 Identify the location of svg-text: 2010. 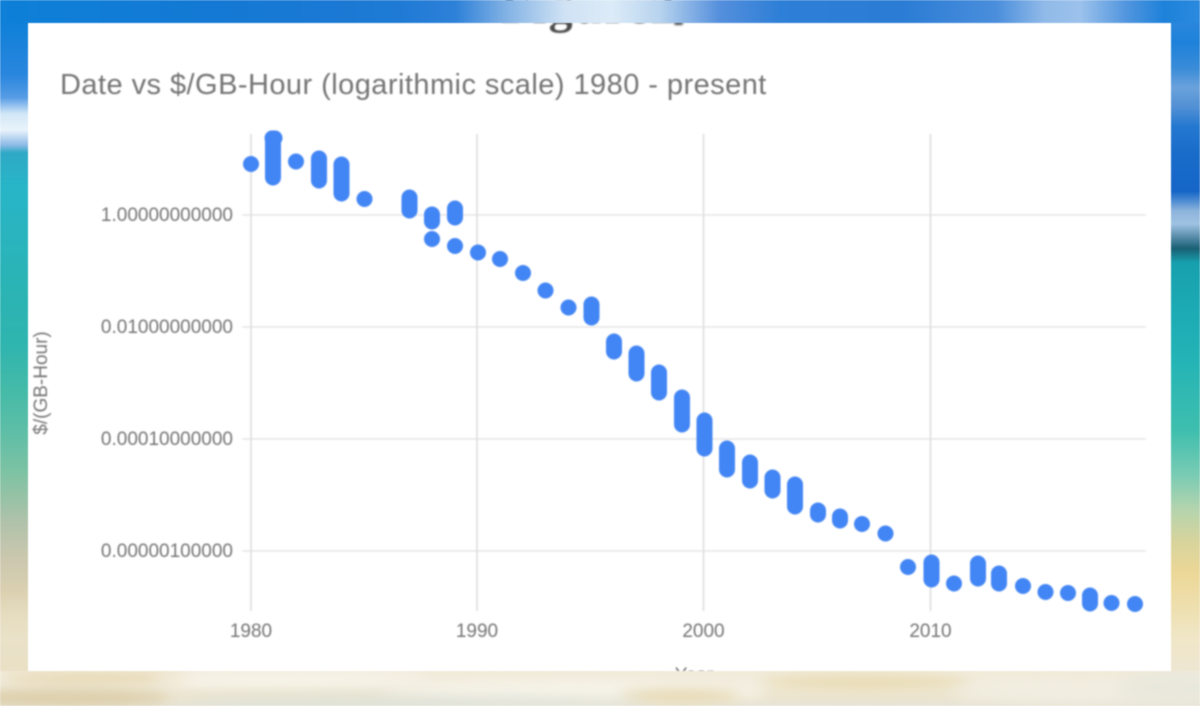
(930, 631).